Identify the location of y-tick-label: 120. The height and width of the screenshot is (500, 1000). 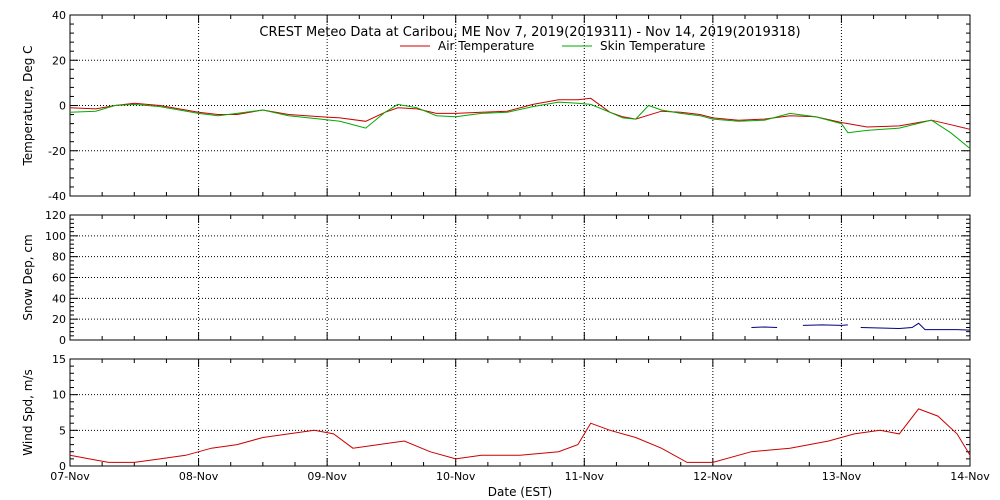
(55, 215).